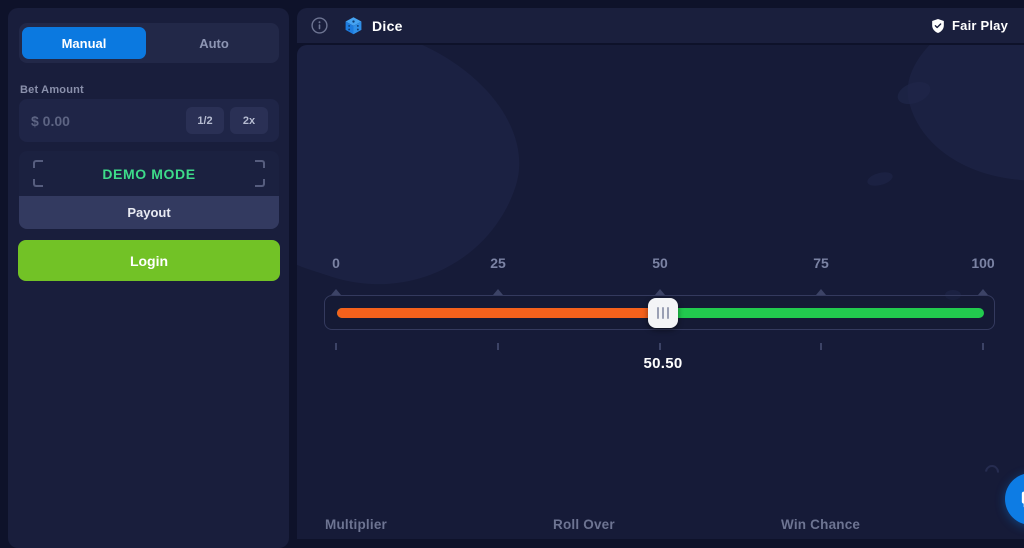  I want to click on payout-button: Payout, so click(149, 212).